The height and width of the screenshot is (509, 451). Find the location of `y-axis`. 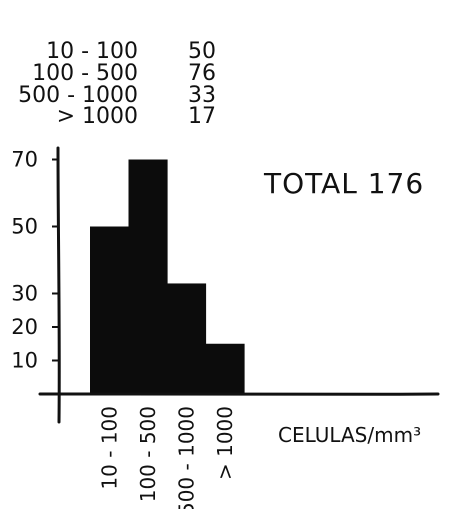

y-axis is located at coordinates (58, 285).